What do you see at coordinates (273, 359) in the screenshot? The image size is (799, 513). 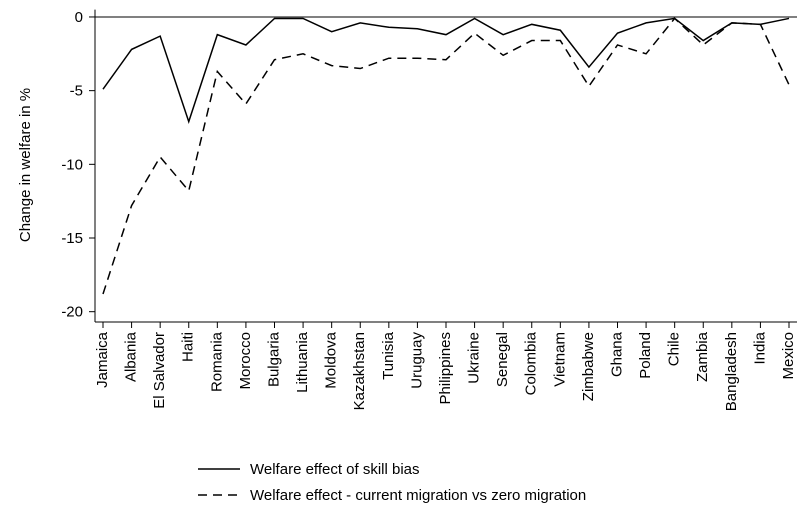 I see `x-tick-label: Bulgaria` at bounding box center [273, 359].